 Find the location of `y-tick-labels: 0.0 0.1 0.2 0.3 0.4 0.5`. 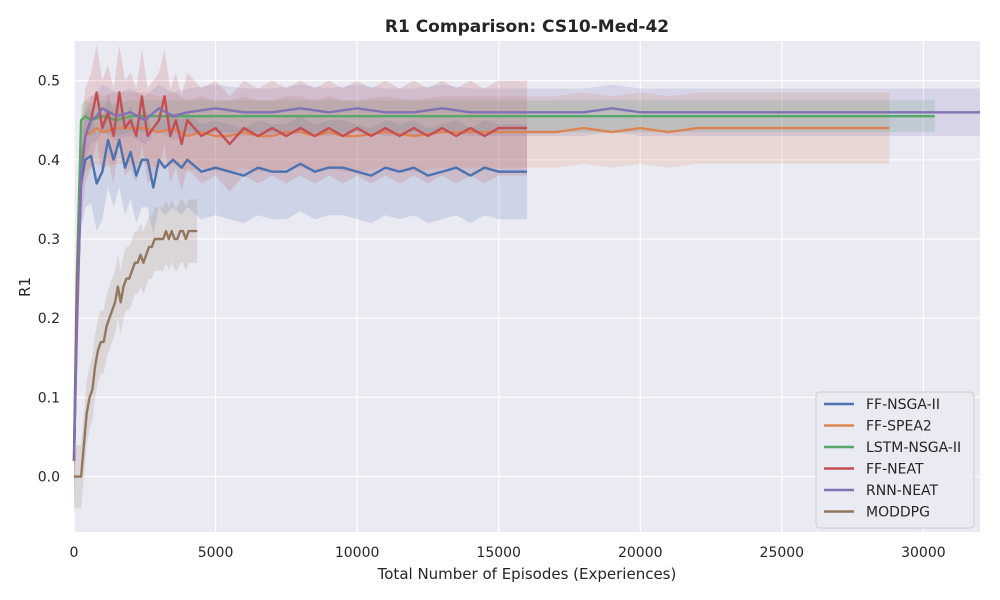

y-tick-labels: 0.0 0.1 0.2 0.3 0.4 0.5 is located at coordinates (49, 280).